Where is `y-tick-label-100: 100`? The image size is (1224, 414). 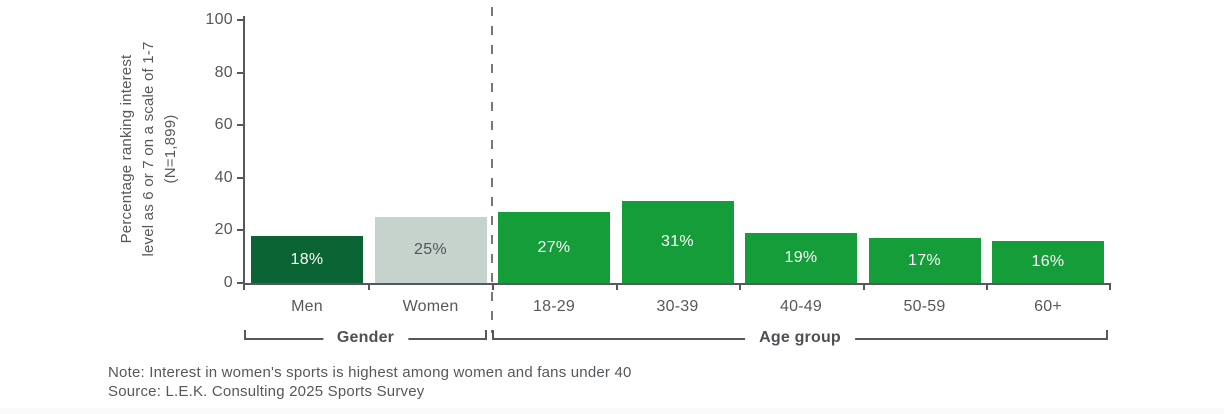 y-tick-label-100: 100 is located at coordinates (219, 19).